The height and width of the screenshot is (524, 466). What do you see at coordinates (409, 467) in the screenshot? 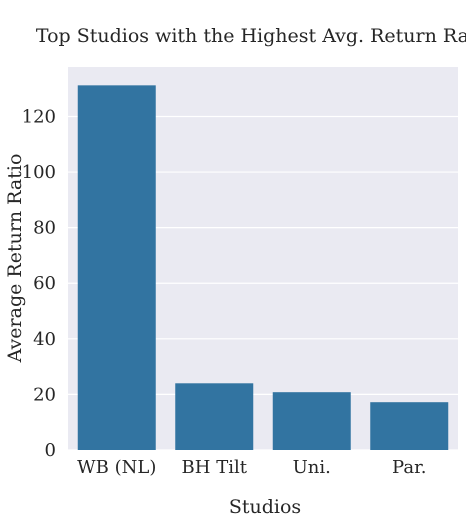
I see `x-tick-label: Par.` at bounding box center [409, 467].